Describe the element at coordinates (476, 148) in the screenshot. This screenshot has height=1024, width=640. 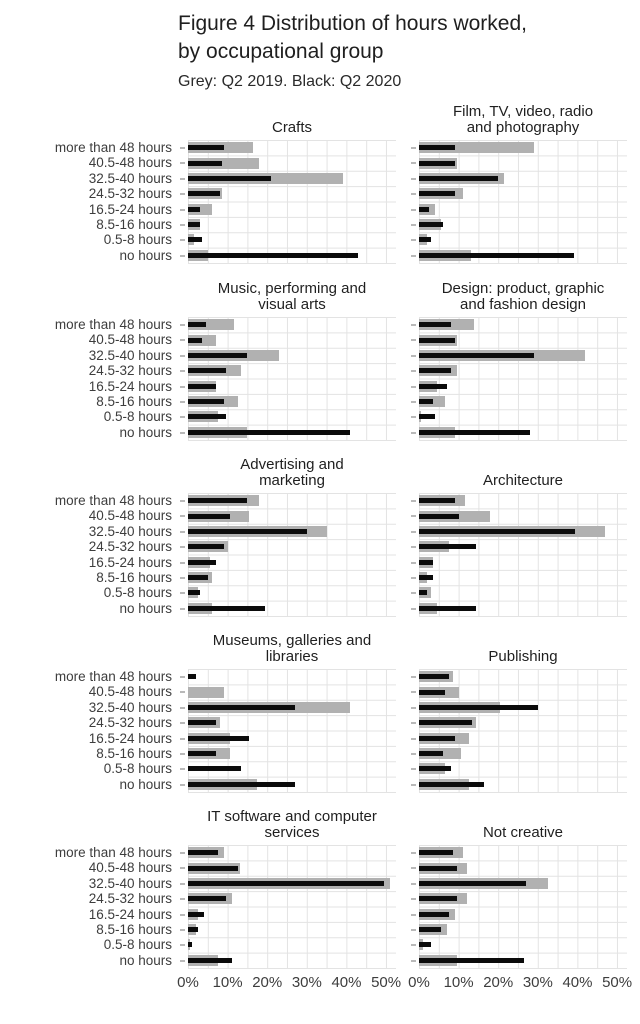
I see `bar-q2-2019-more-than-48-hours` at that location.